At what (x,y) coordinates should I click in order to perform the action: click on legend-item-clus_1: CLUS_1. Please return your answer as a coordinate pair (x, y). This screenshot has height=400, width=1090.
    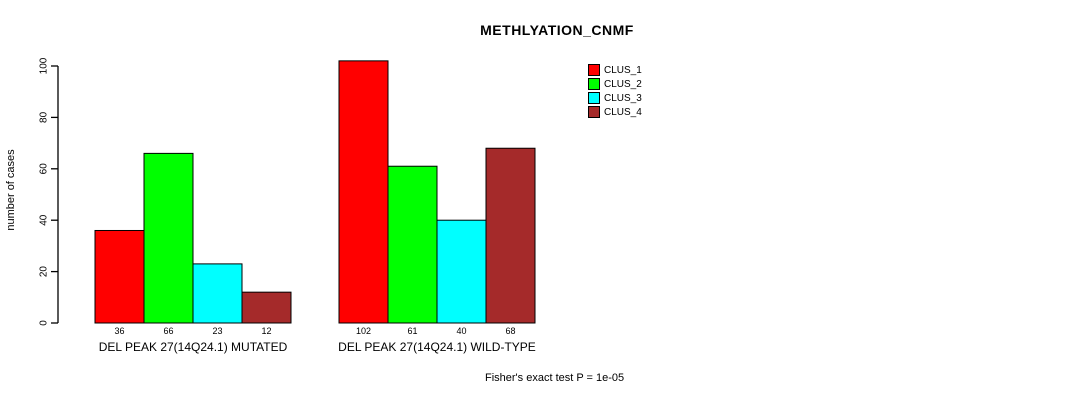
    Looking at the image, I should click on (615, 70).